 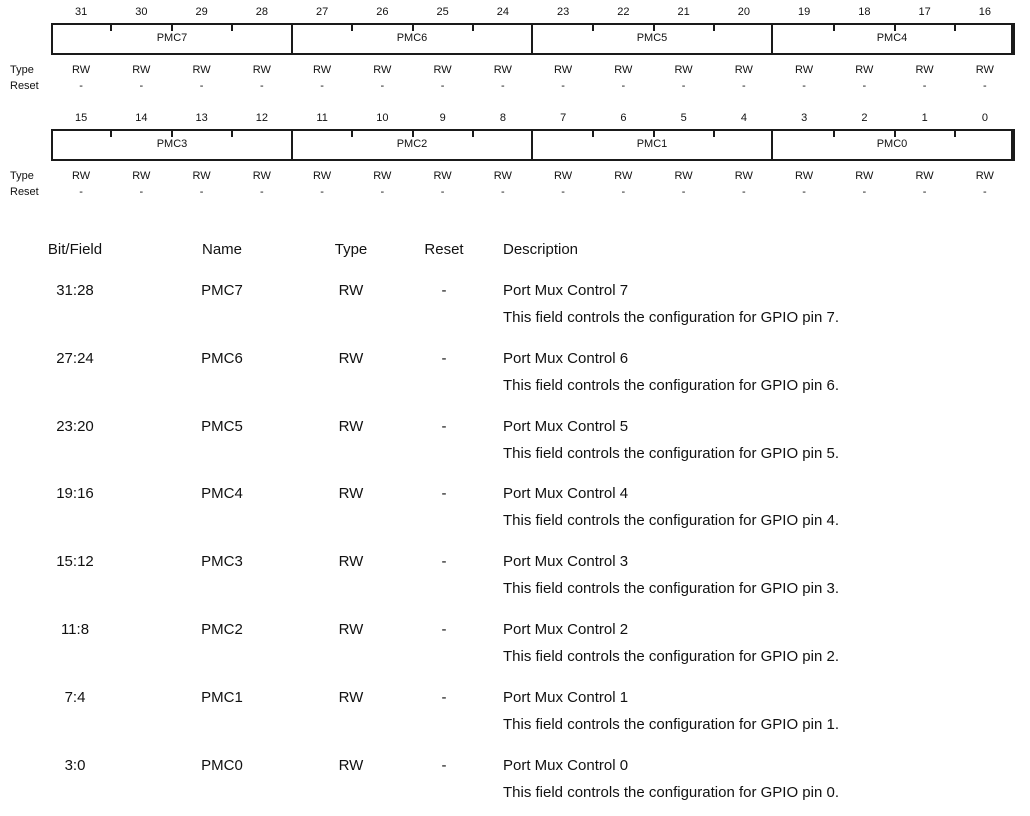 I want to click on register-field: PMC0, so click(x=893, y=145).